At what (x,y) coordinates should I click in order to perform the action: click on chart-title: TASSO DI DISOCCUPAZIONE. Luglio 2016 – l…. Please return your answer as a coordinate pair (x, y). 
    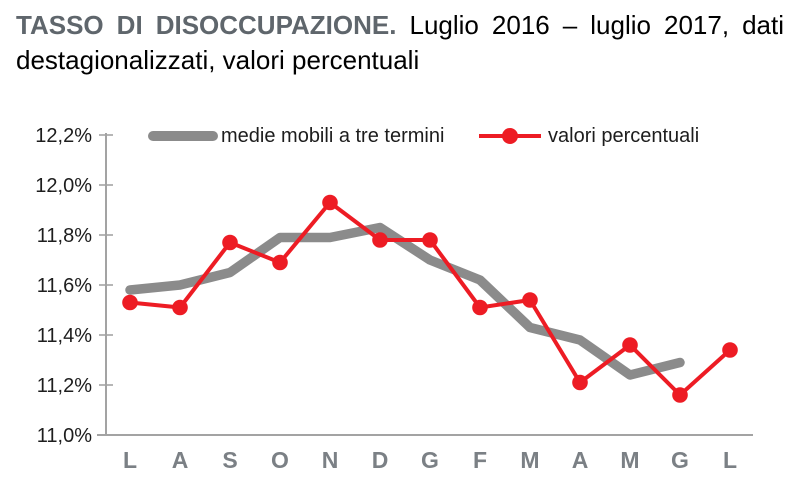
    Looking at the image, I should click on (400, 43).